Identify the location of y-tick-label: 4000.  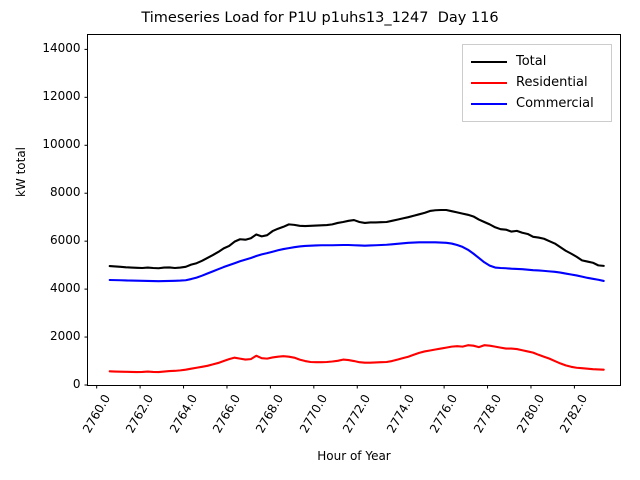
(65, 288).